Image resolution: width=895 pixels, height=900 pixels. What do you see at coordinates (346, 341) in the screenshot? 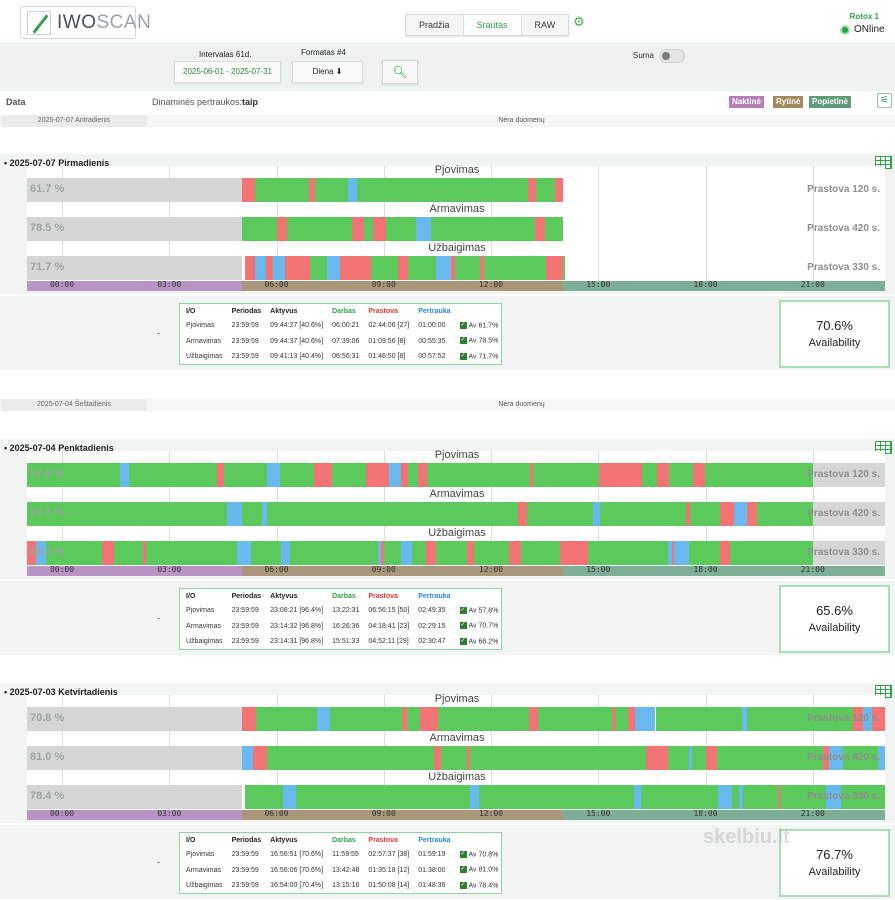
I see `table-cell: 07:39:06` at bounding box center [346, 341].